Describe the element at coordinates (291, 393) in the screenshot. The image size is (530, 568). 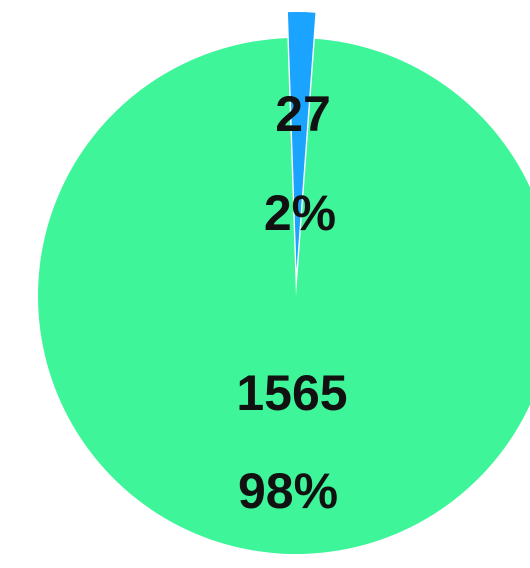
I see `slice-large-value-label: 1565` at that location.